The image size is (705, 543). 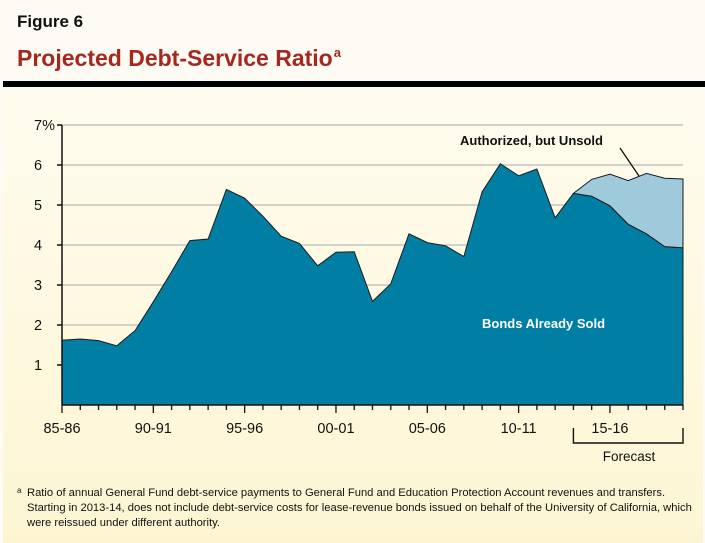 What do you see at coordinates (38, 326) in the screenshot?
I see `y-tick-label: 2` at bounding box center [38, 326].